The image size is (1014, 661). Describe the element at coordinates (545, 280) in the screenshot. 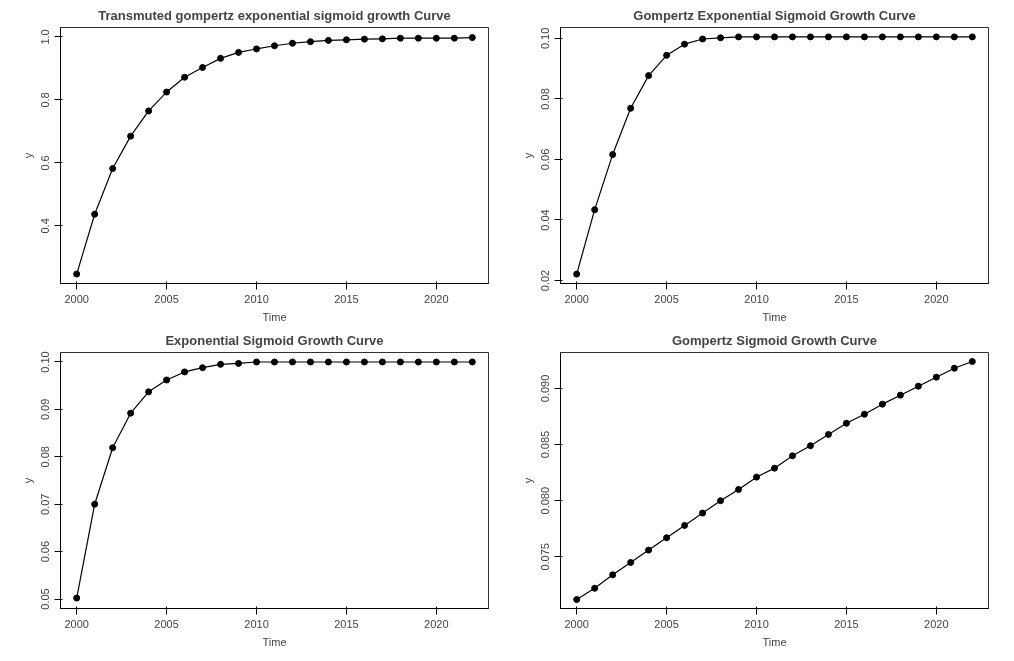

I see `y-tick-label: 0.02` at that location.